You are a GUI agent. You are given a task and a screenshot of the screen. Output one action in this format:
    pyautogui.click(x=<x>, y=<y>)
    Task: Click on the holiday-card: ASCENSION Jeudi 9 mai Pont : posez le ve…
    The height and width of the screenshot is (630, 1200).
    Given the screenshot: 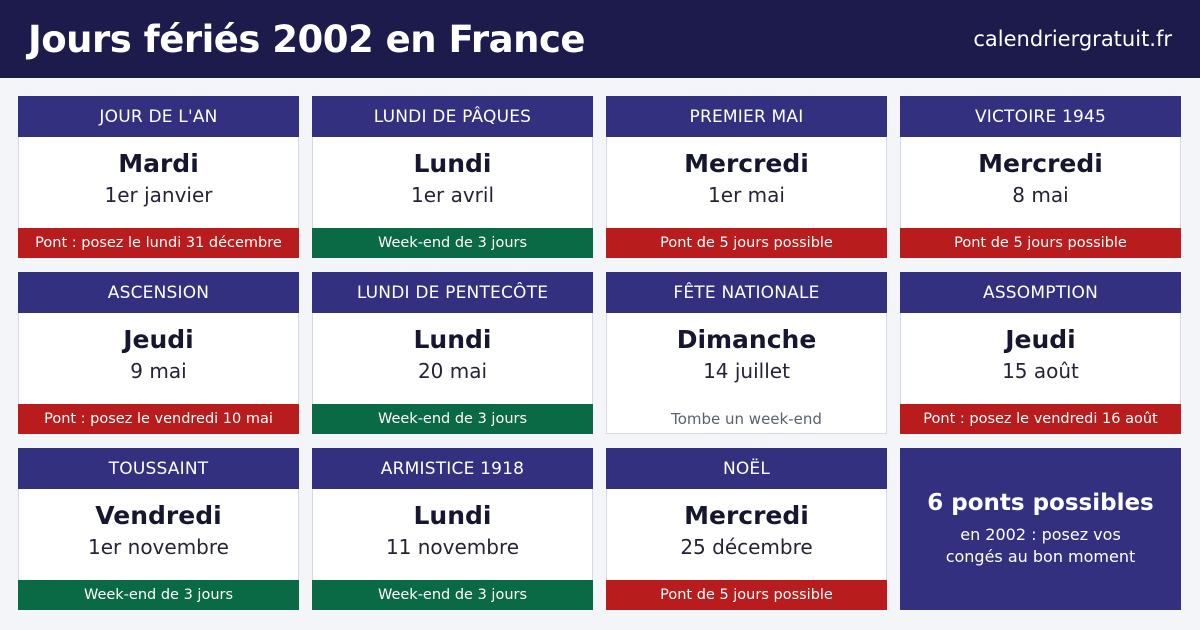 What is the action you would take?
    pyautogui.click(x=158, y=353)
    